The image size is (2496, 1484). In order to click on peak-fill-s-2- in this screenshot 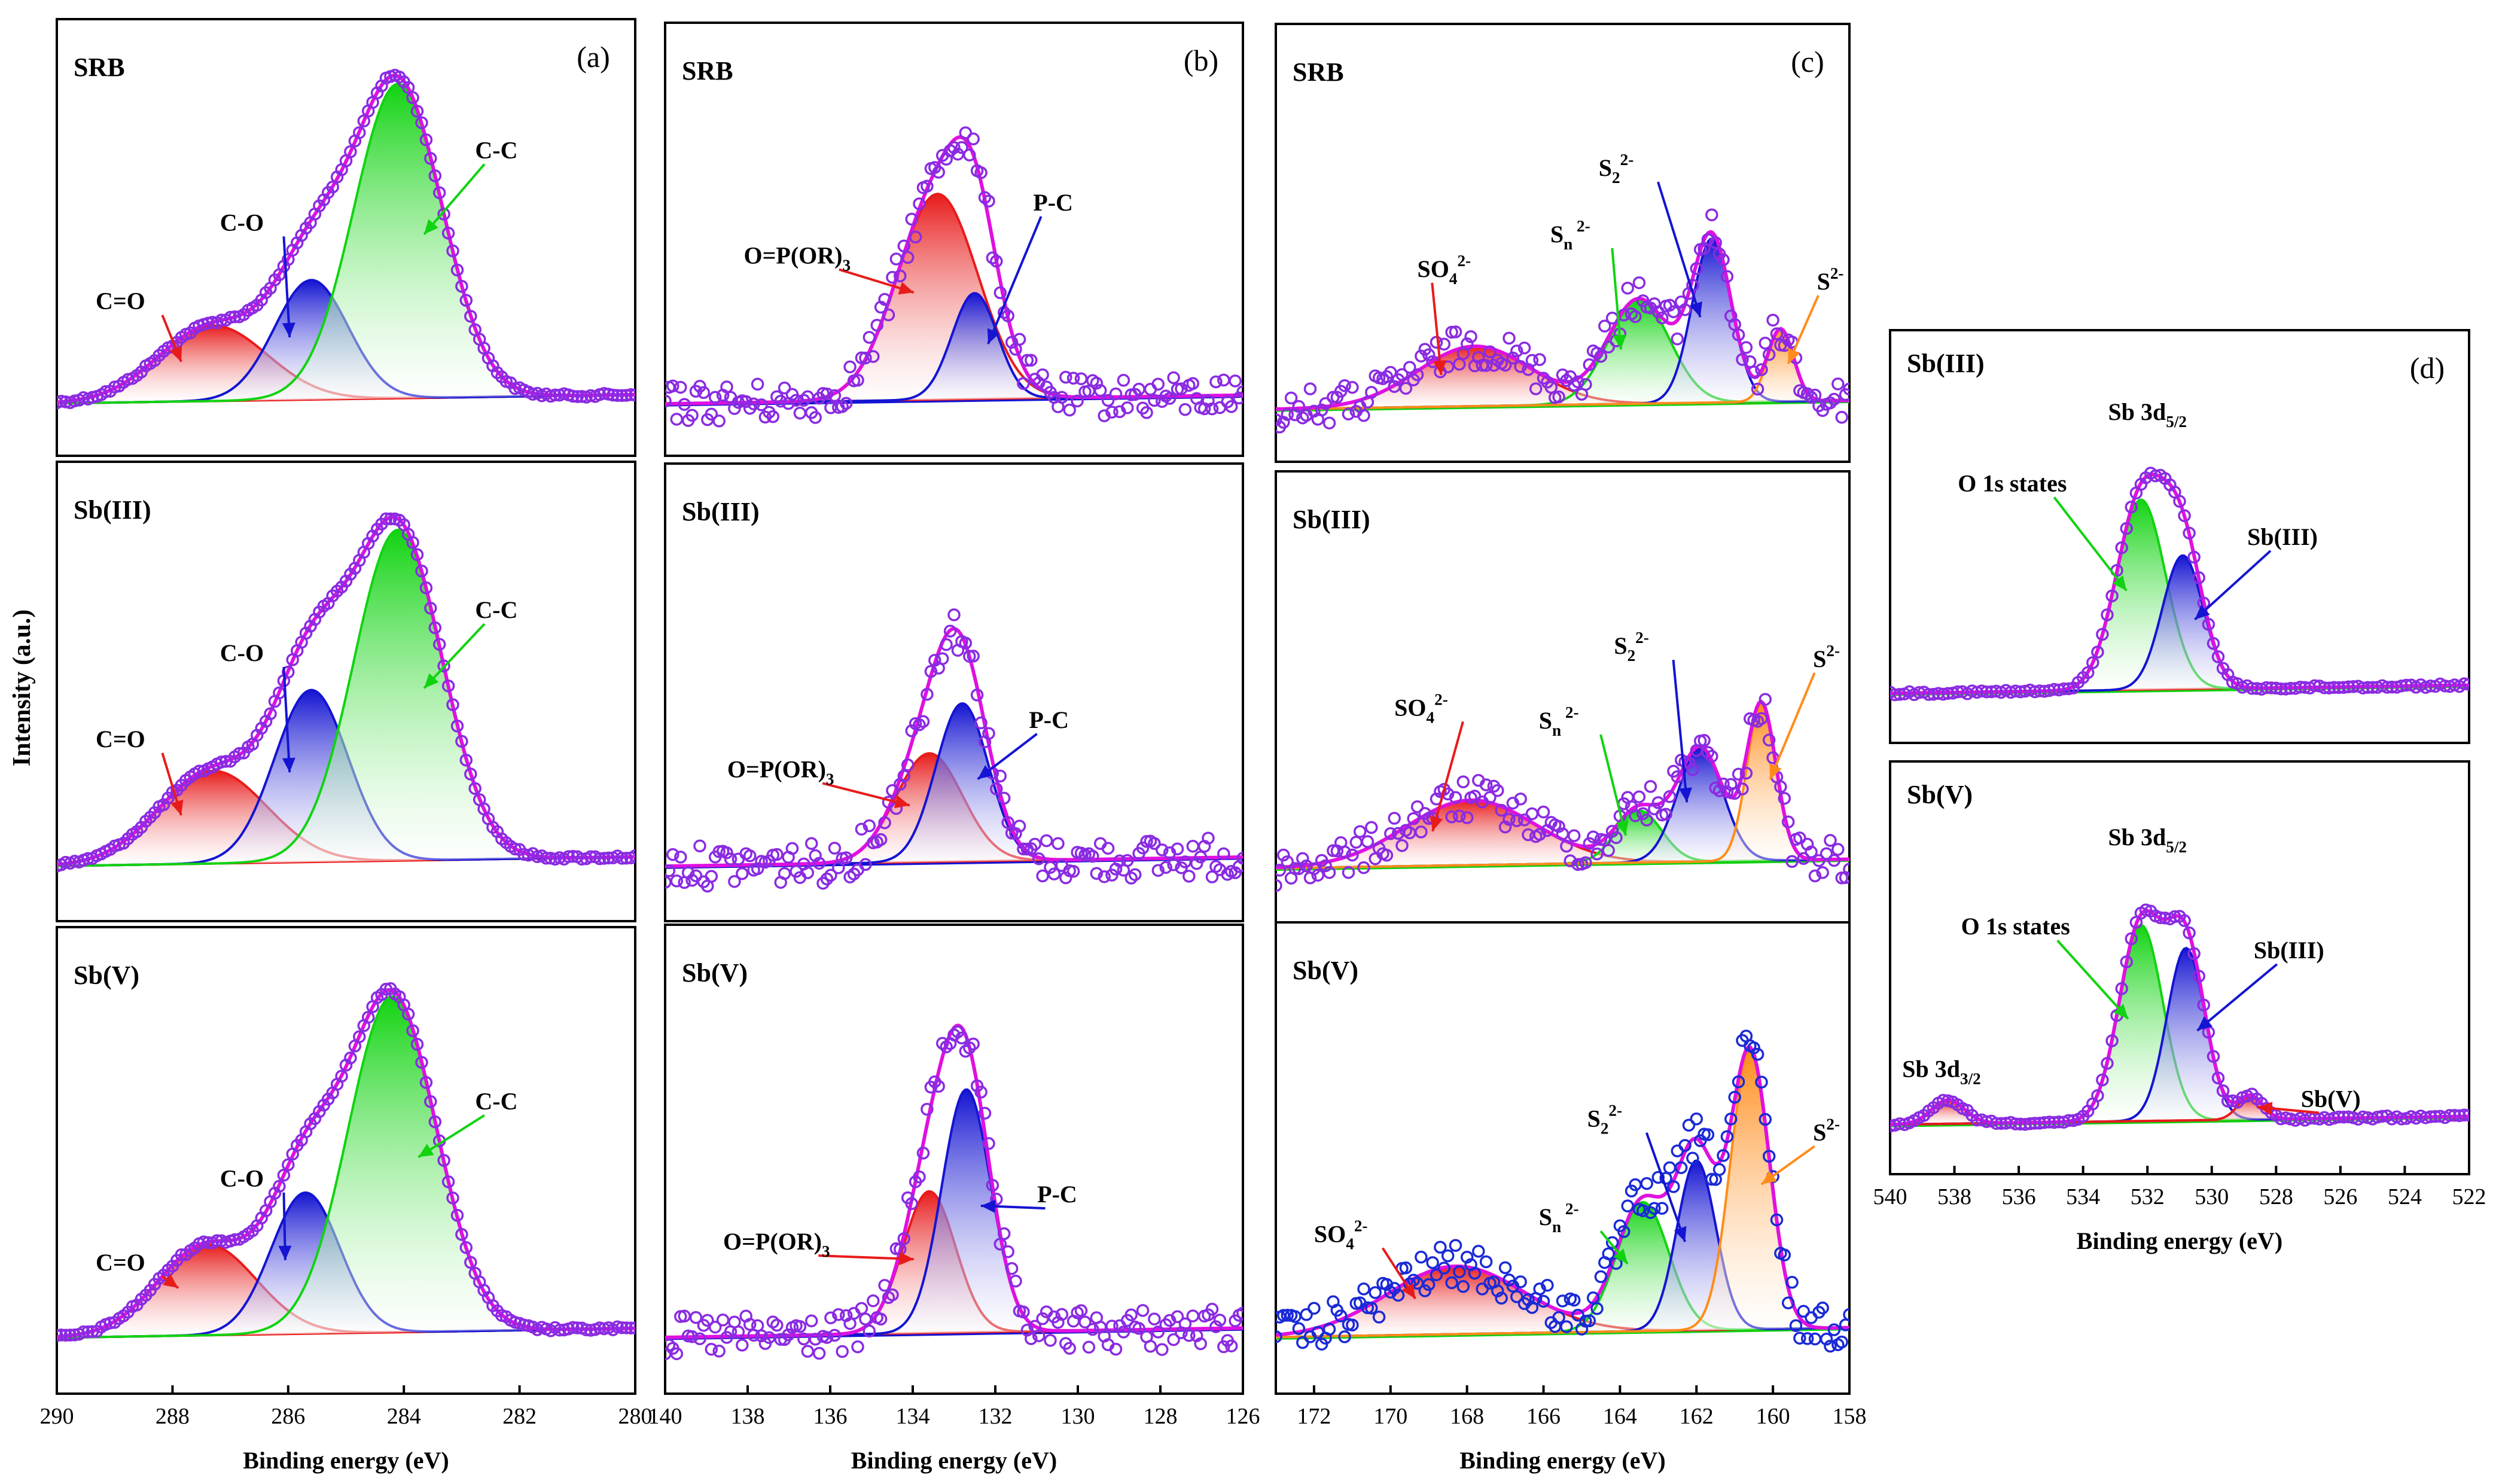, I will do `click(1562, 787)`.